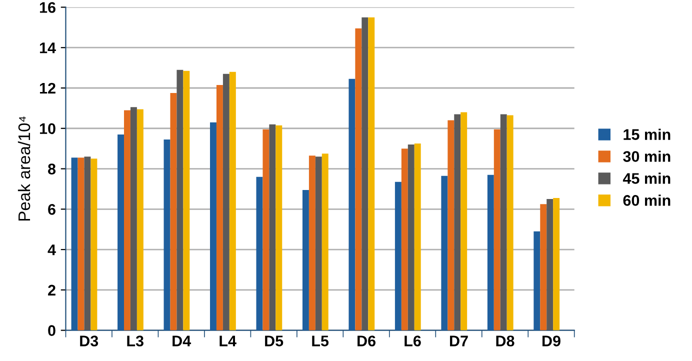  What do you see at coordinates (24, 168) in the screenshot?
I see `y-axis-title: Peak area/10⁴` at bounding box center [24, 168].